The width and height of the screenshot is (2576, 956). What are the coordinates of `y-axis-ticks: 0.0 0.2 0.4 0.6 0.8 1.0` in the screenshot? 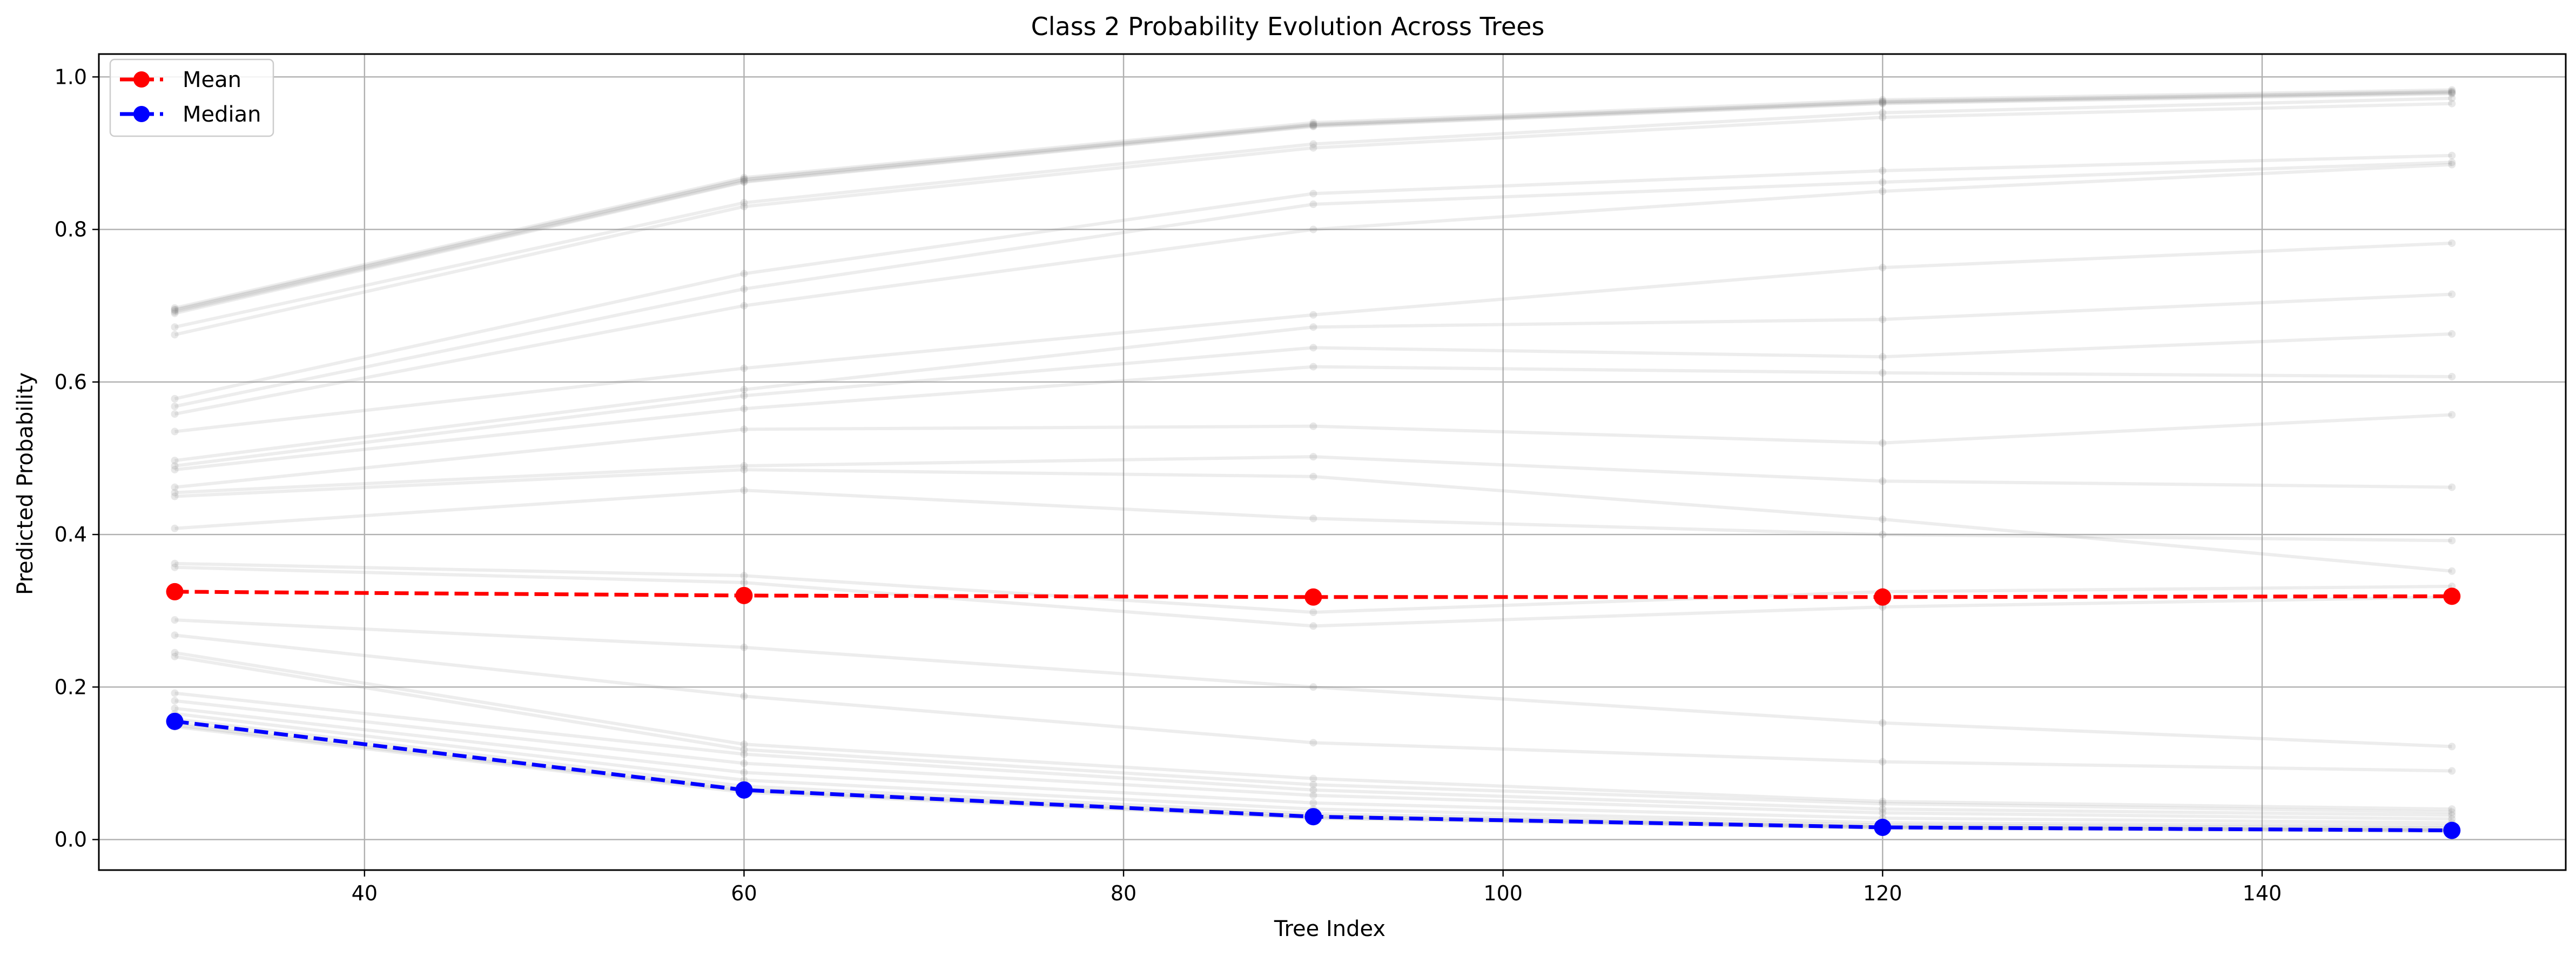 It's located at (77, 458).